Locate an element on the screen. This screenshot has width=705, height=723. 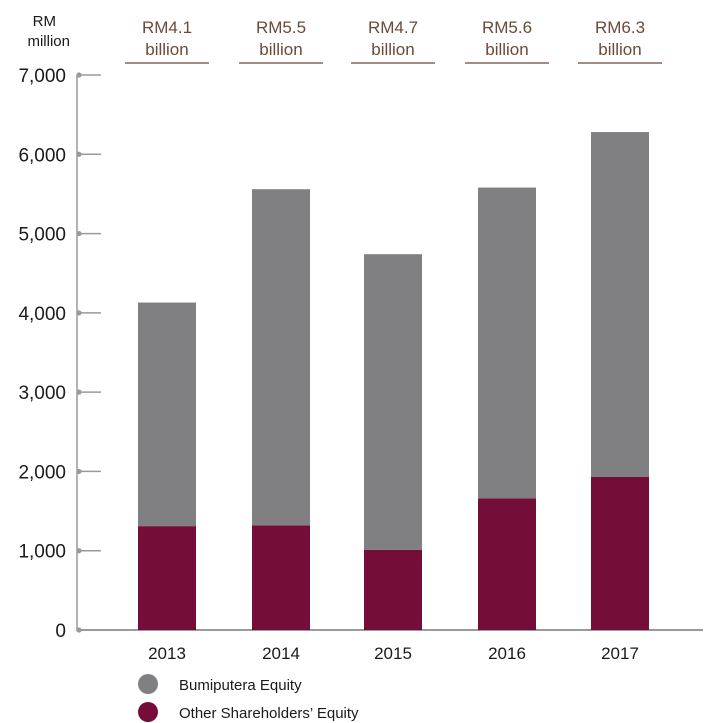
legend-label: Bumiputera Equity is located at coordinates (240, 685).